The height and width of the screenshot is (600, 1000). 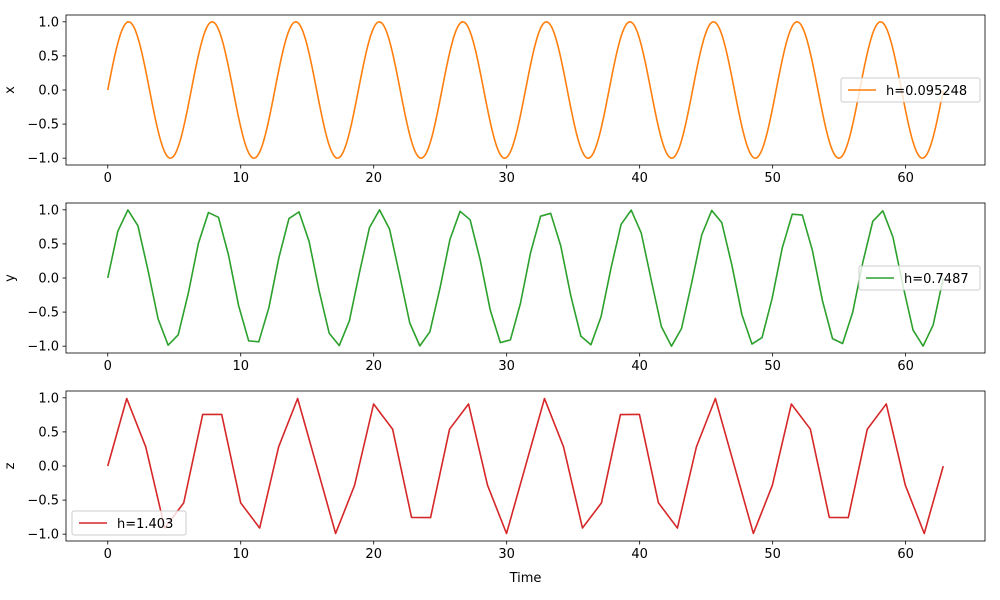 I want to click on subplot-x-xticks: 0 10 20 30 40 50 60, so click(x=509, y=175).